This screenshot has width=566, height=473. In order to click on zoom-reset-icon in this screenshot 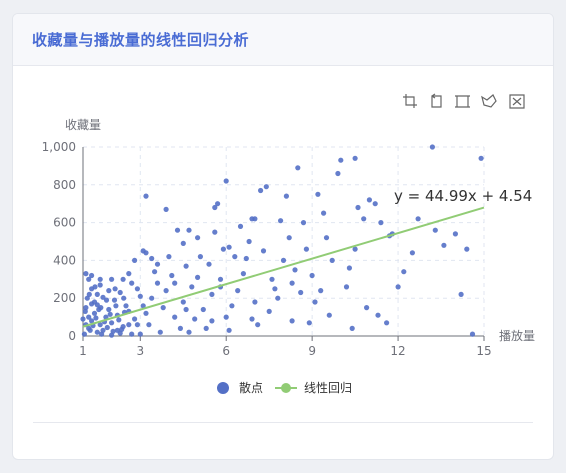, I will do `click(436, 100)`.